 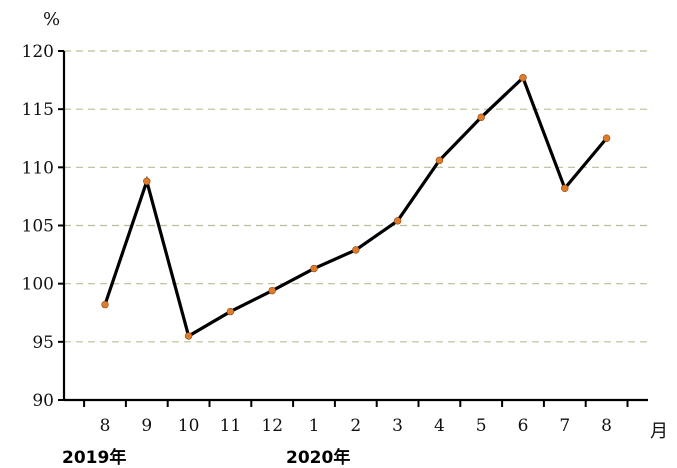 What do you see at coordinates (105, 426) in the screenshot?
I see `x-tick-label-0: 8` at bounding box center [105, 426].